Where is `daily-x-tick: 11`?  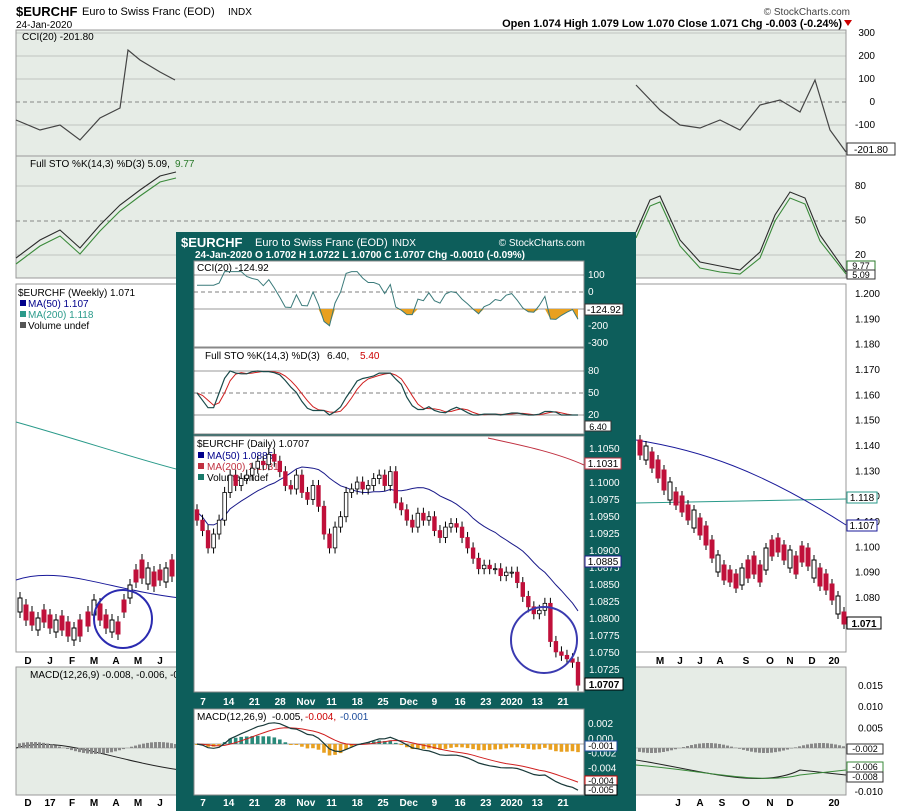 daily-x-tick: 11 is located at coordinates (331, 803).